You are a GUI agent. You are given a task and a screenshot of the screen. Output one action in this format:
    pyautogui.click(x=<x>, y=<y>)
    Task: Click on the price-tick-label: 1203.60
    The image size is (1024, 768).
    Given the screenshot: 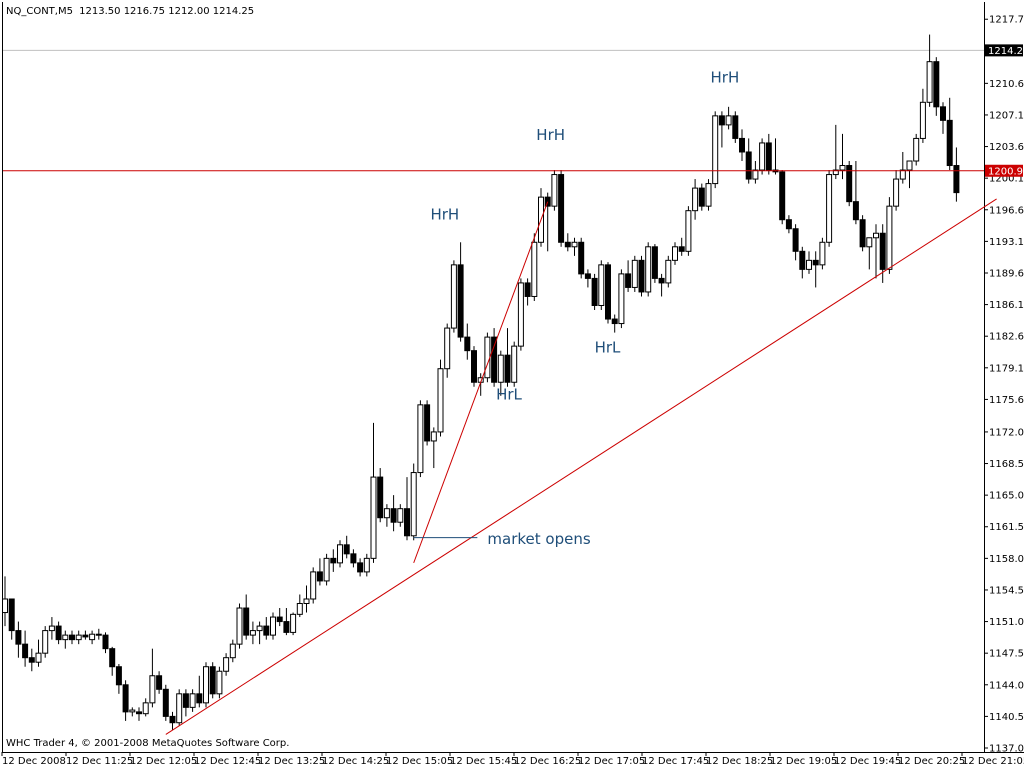 What is the action you would take?
    pyautogui.click(x=1006, y=147)
    